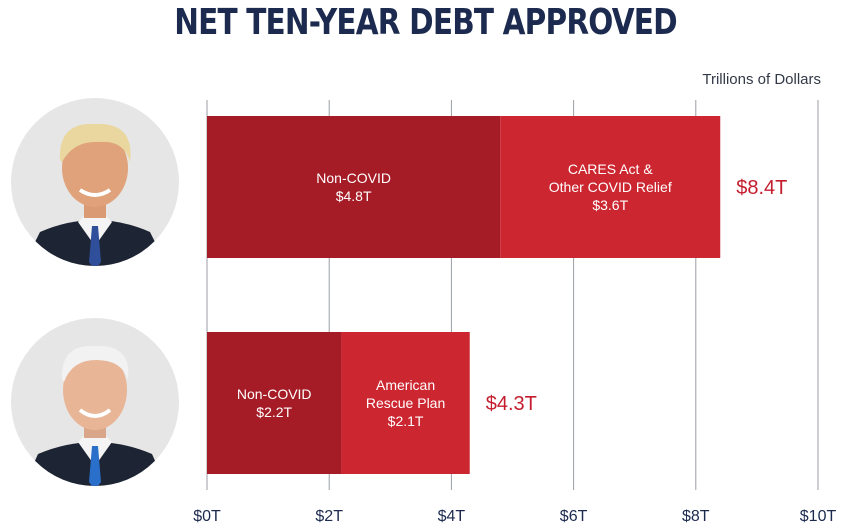  I want to click on bar-total-label: $8.4T, so click(761, 188).